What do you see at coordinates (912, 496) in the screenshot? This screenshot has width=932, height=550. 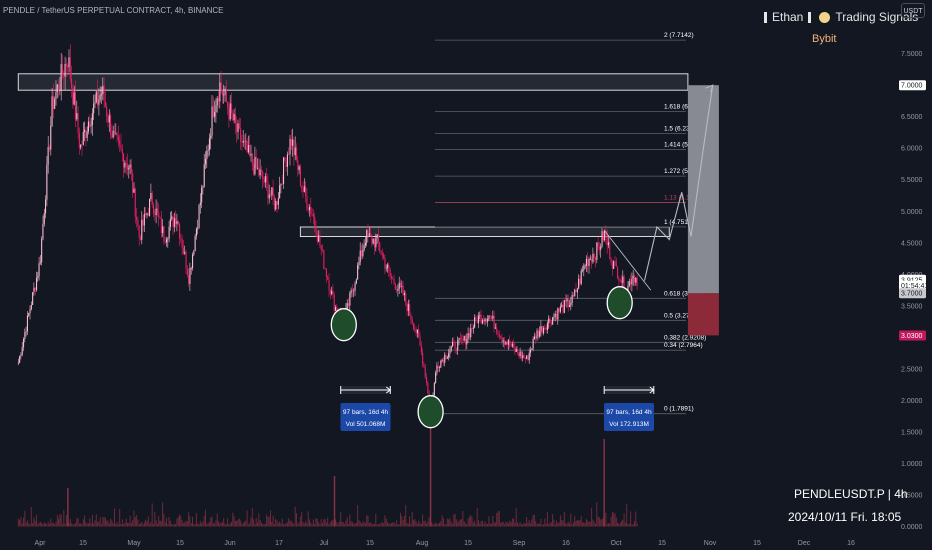 I see `price-tick-label: 0.5000` at bounding box center [912, 496].